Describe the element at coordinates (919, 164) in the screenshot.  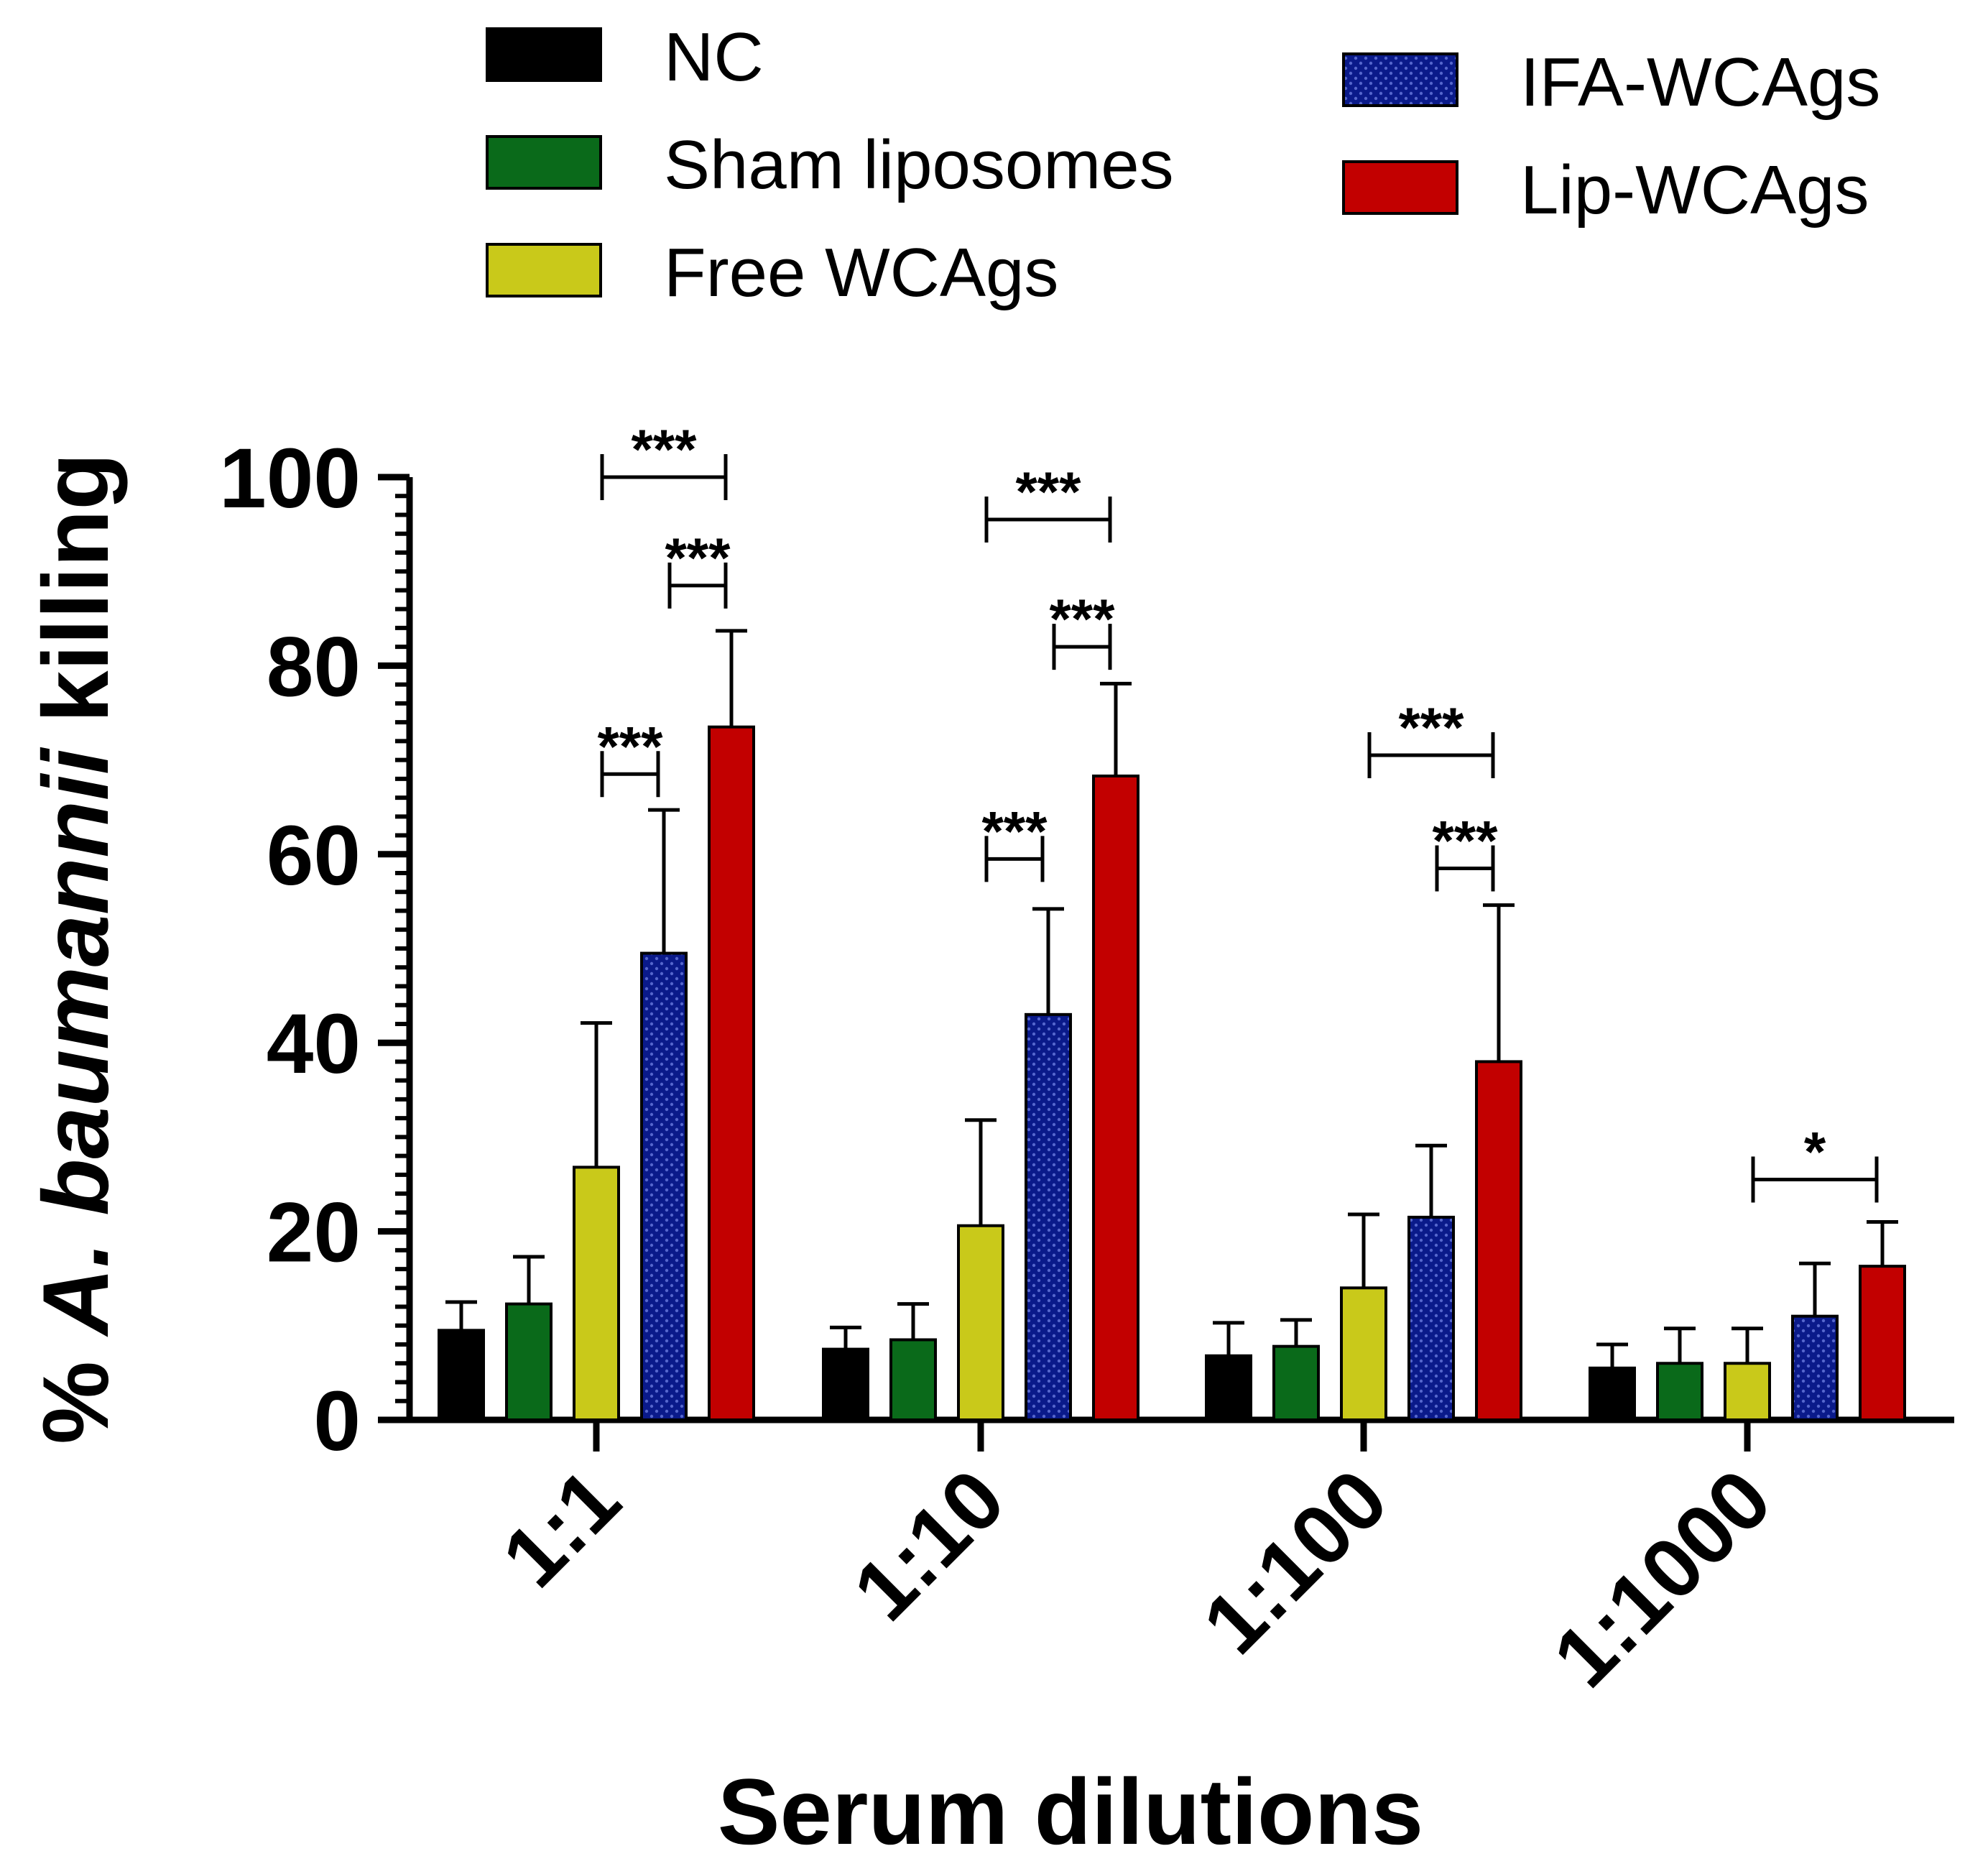
I see `legend-label-sham-liposomes: Sham liposomes` at that location.